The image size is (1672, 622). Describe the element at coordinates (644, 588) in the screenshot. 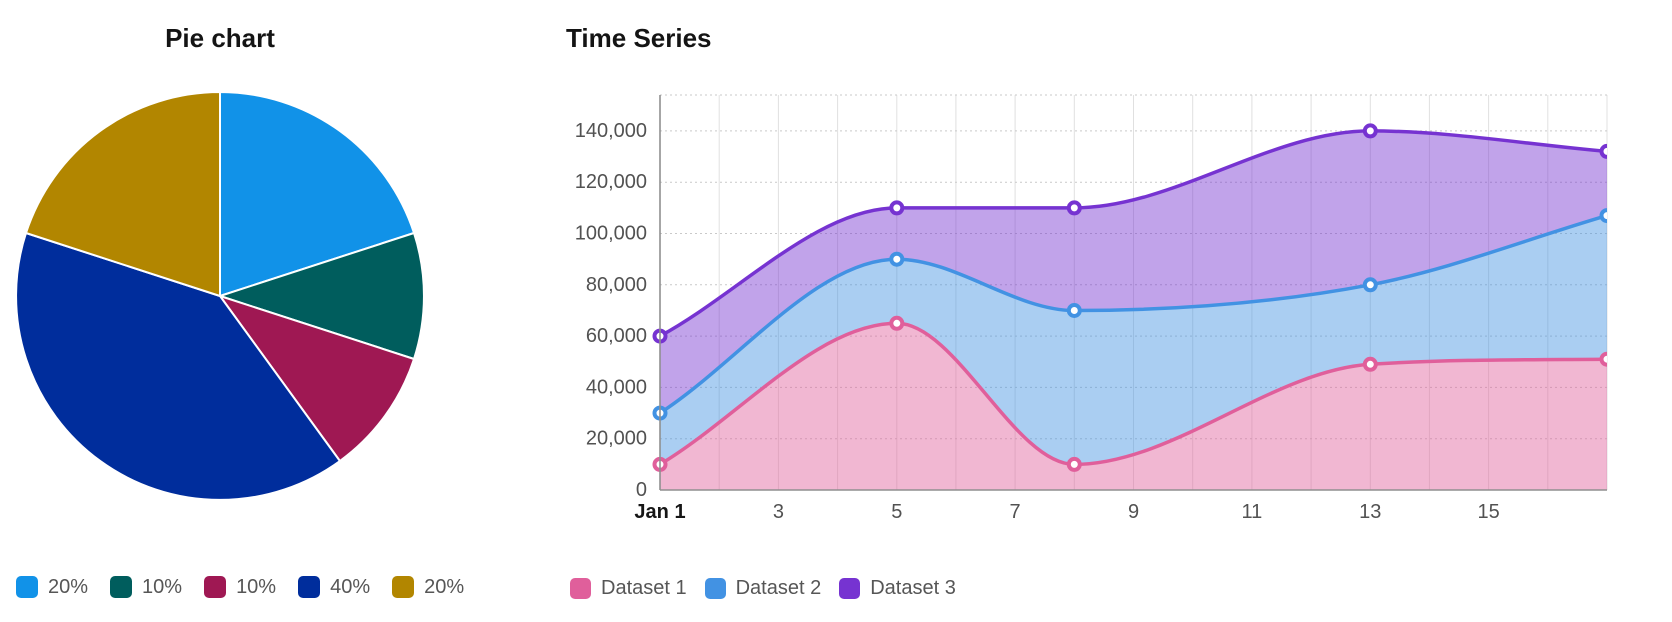

I see `legend-label: Dataset 1` at that location.